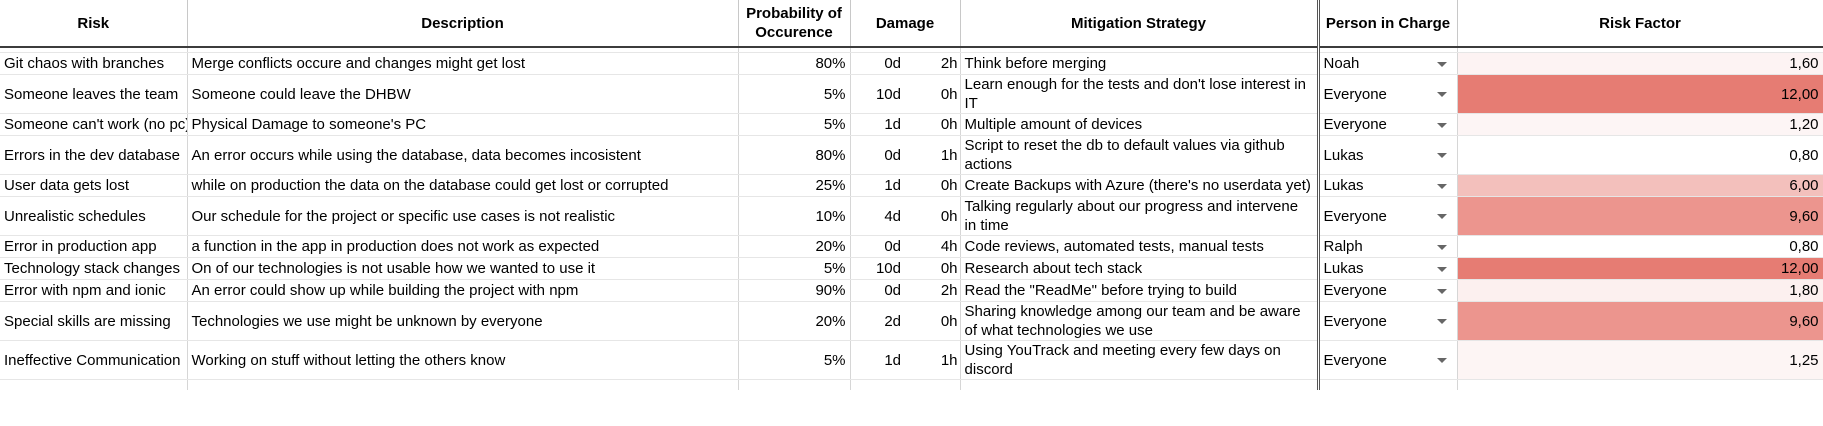 The width and height of the screenshot is (1823, 426). I want to click on header-risk: Risk, so click(94, 24).